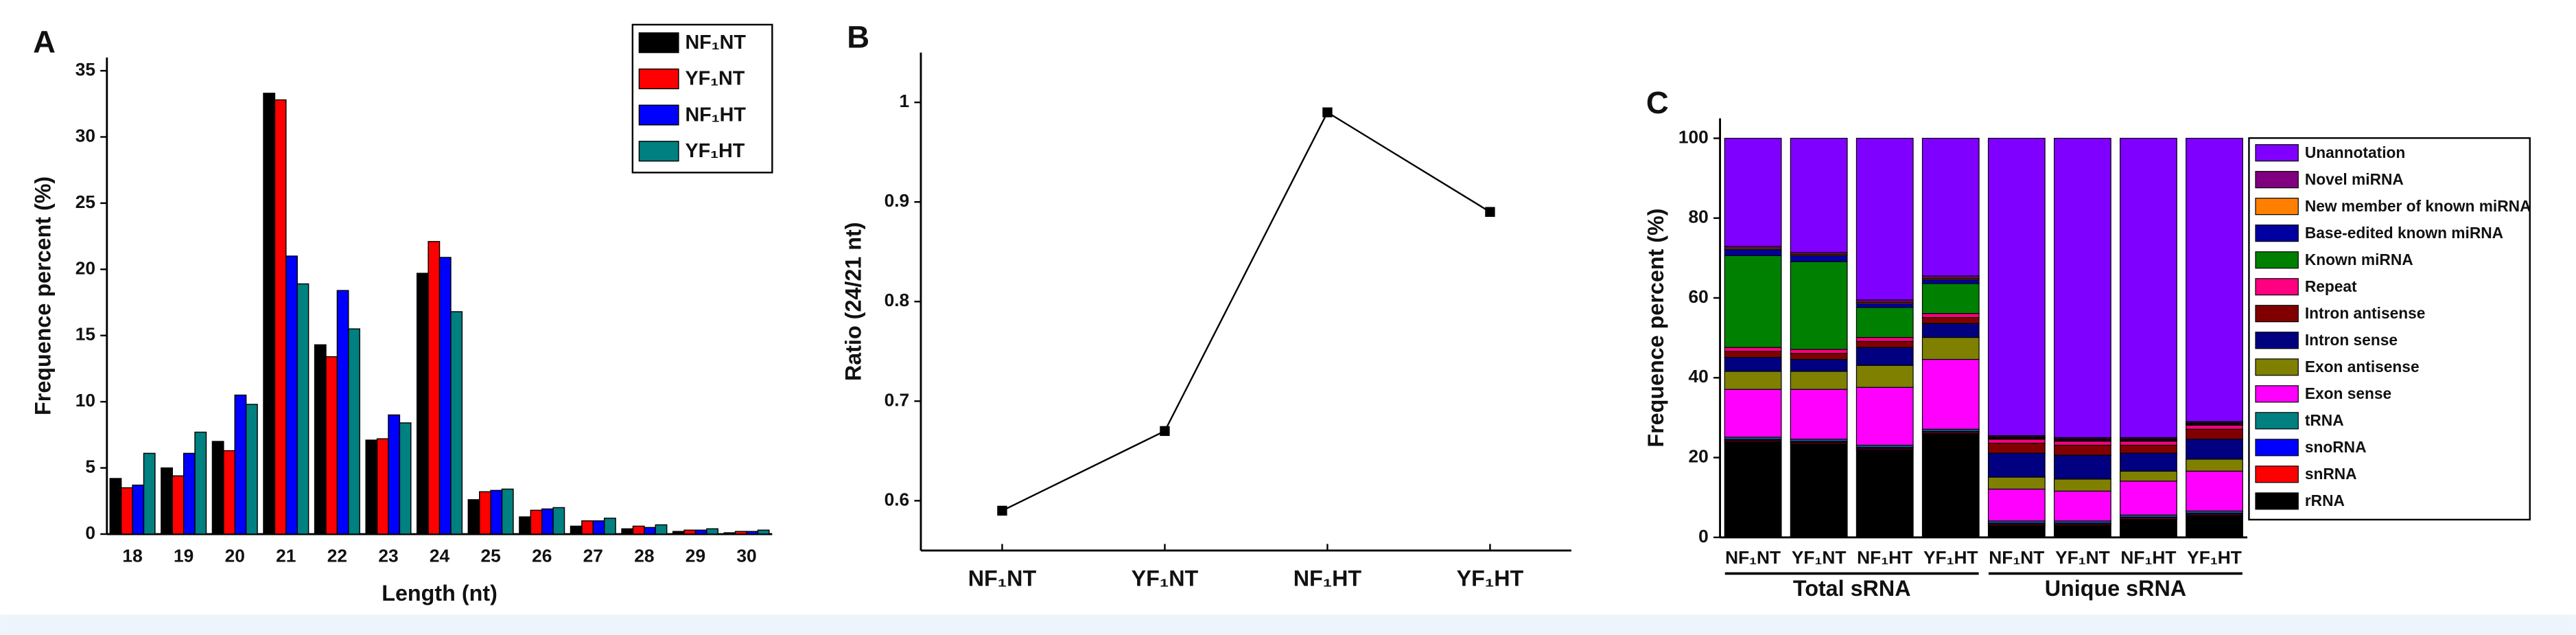 The image size is (2576, 635). What do you see at coordinates (388, 555) in the screenshot?
I see `x-tick-label: 23` at bounding box center [388, 555].